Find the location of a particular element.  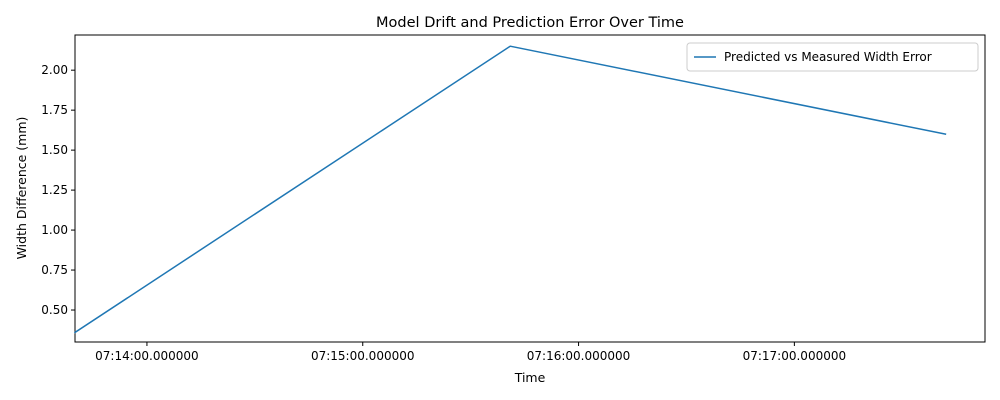

y-tick-label: 1.00 is located at coordinates (54, 230).